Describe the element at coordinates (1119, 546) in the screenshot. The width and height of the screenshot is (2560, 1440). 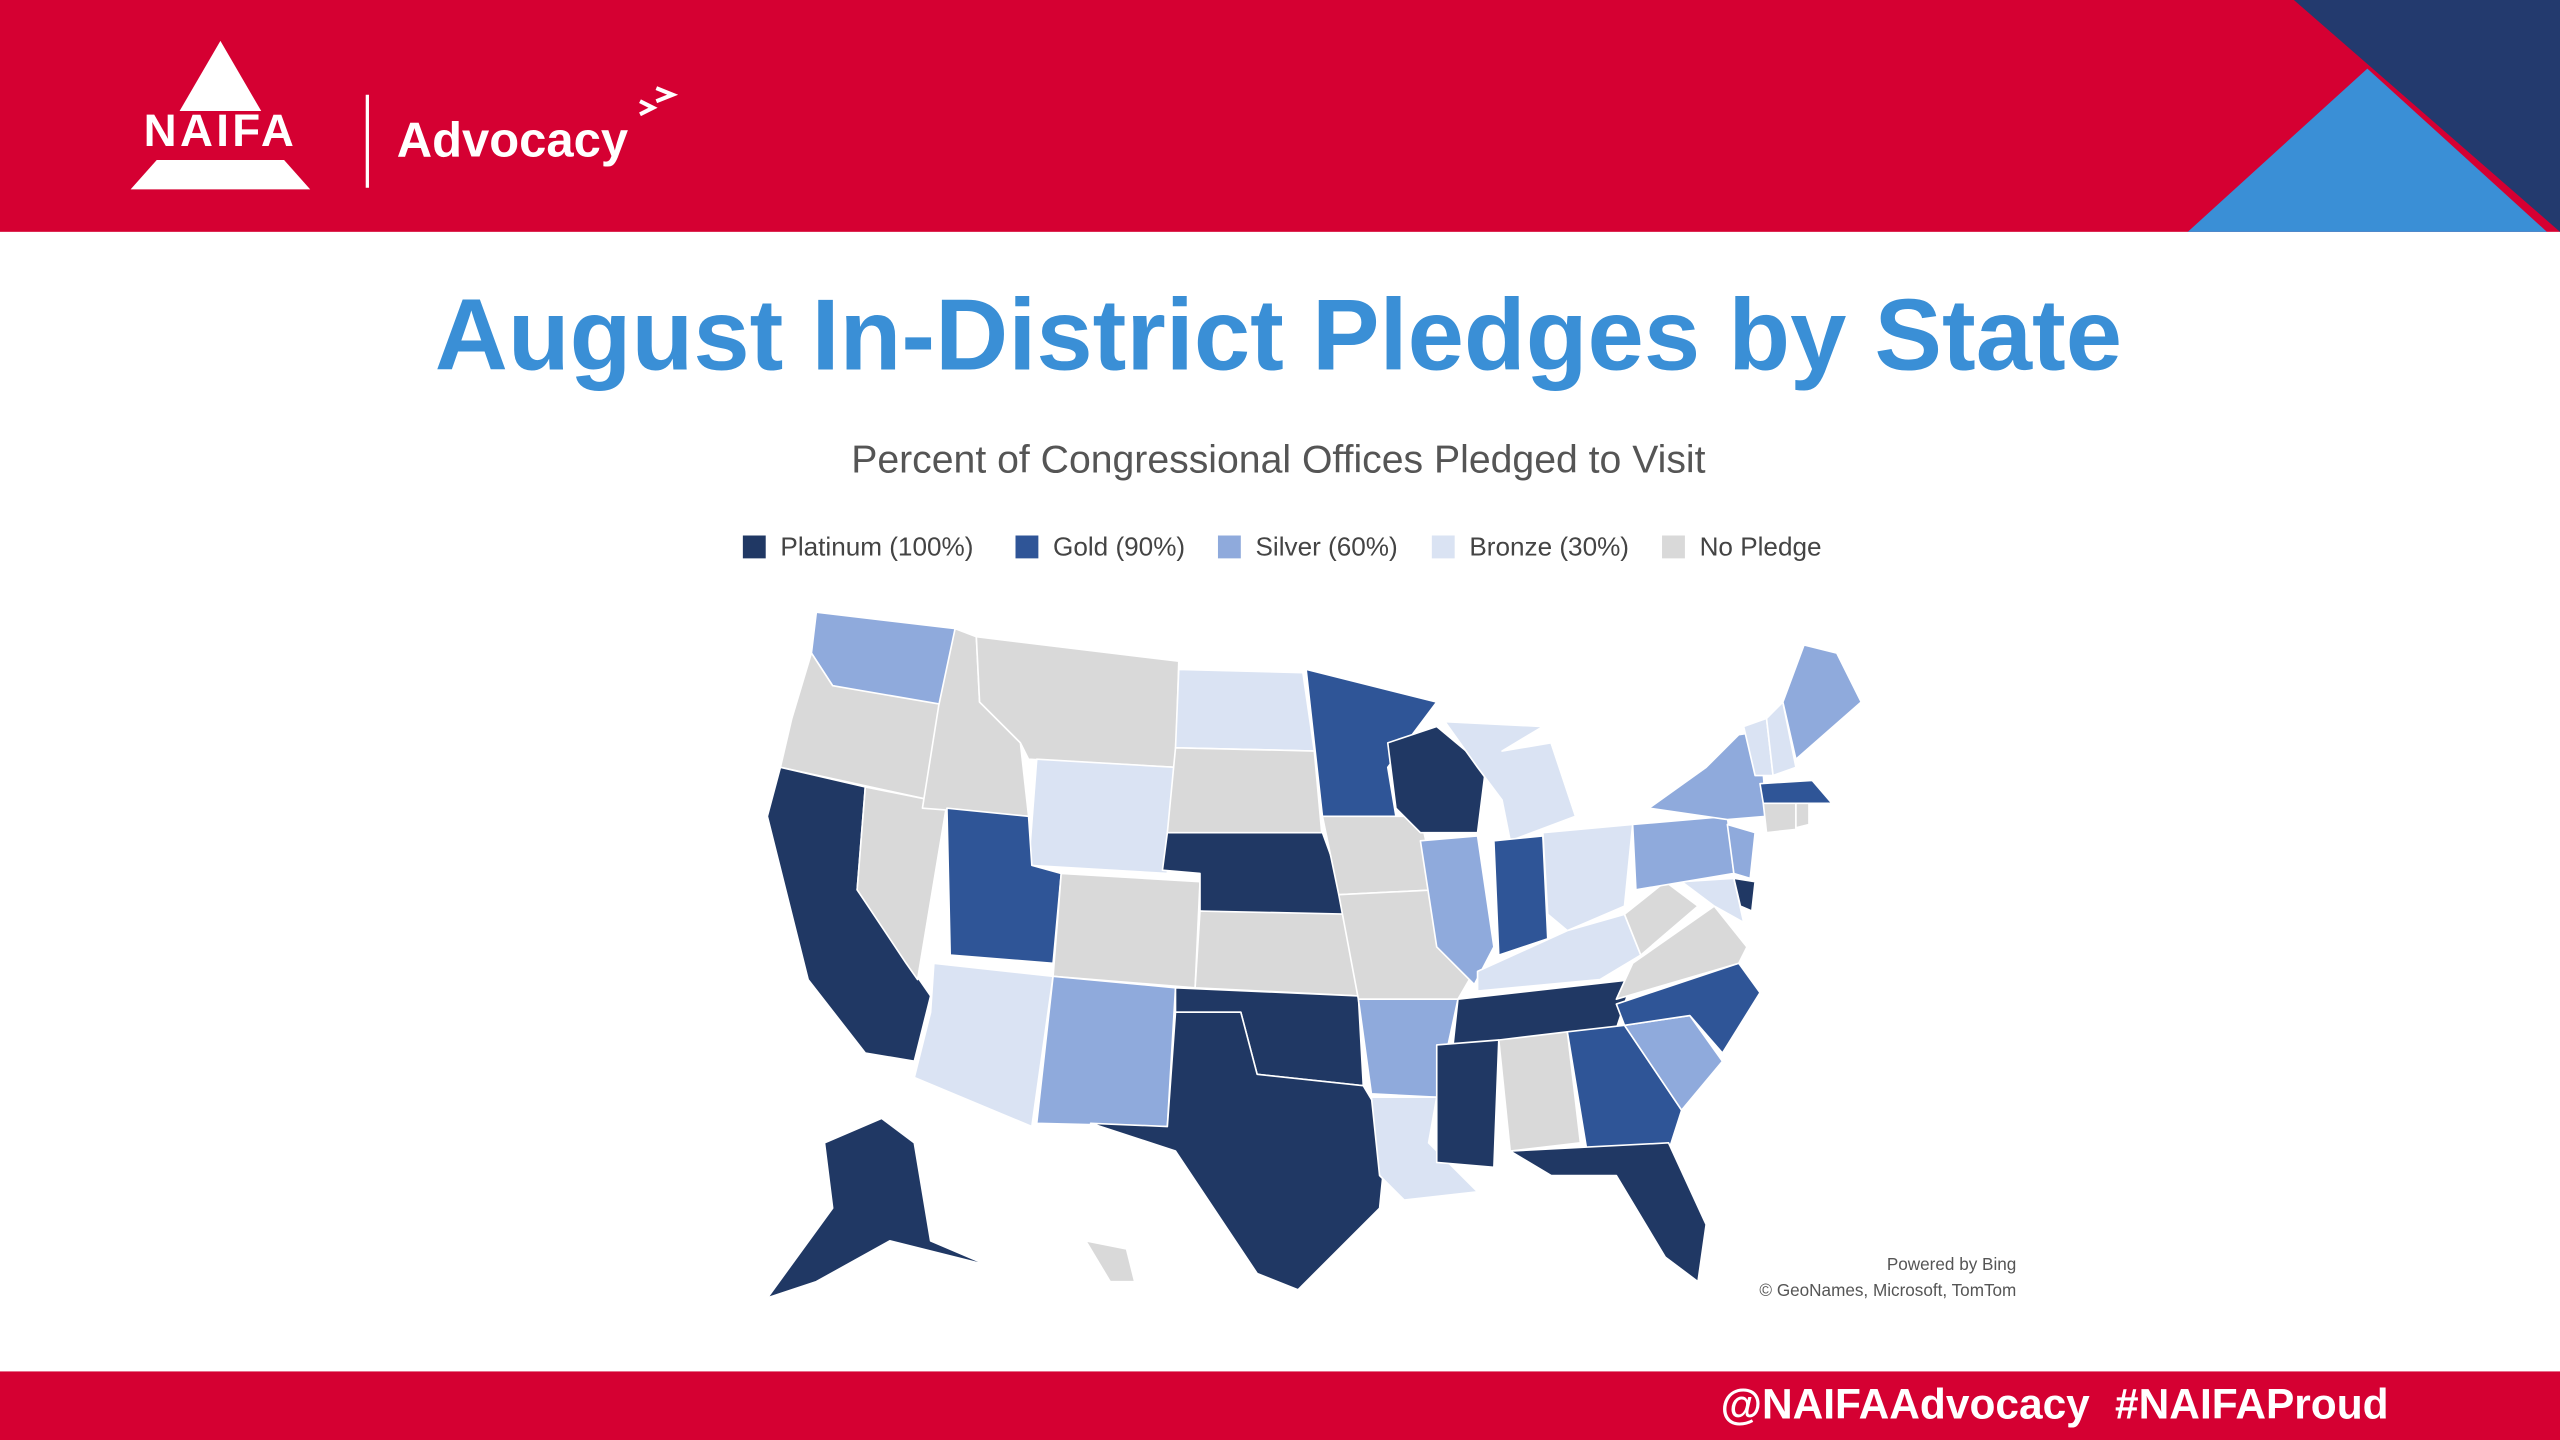
I see `legend-label: Gold (90%)` at that location.